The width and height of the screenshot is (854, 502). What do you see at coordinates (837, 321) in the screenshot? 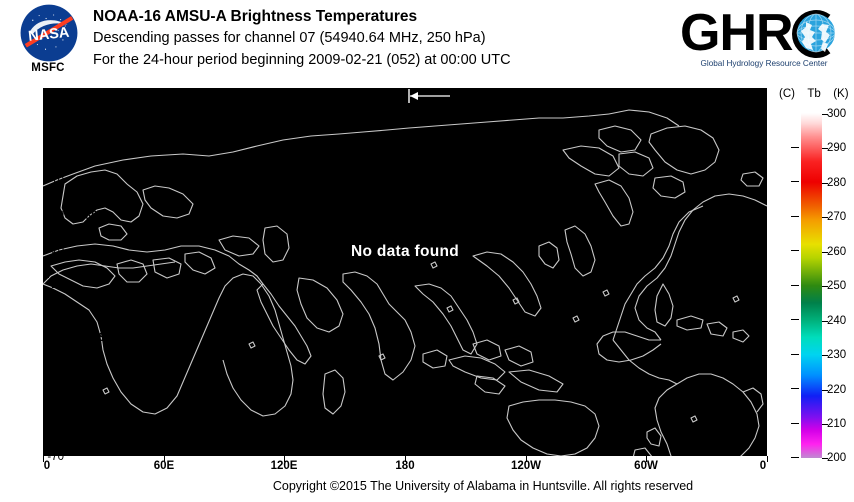
I see `cb-right-label-240: 240` at bounding box center [837, 321].